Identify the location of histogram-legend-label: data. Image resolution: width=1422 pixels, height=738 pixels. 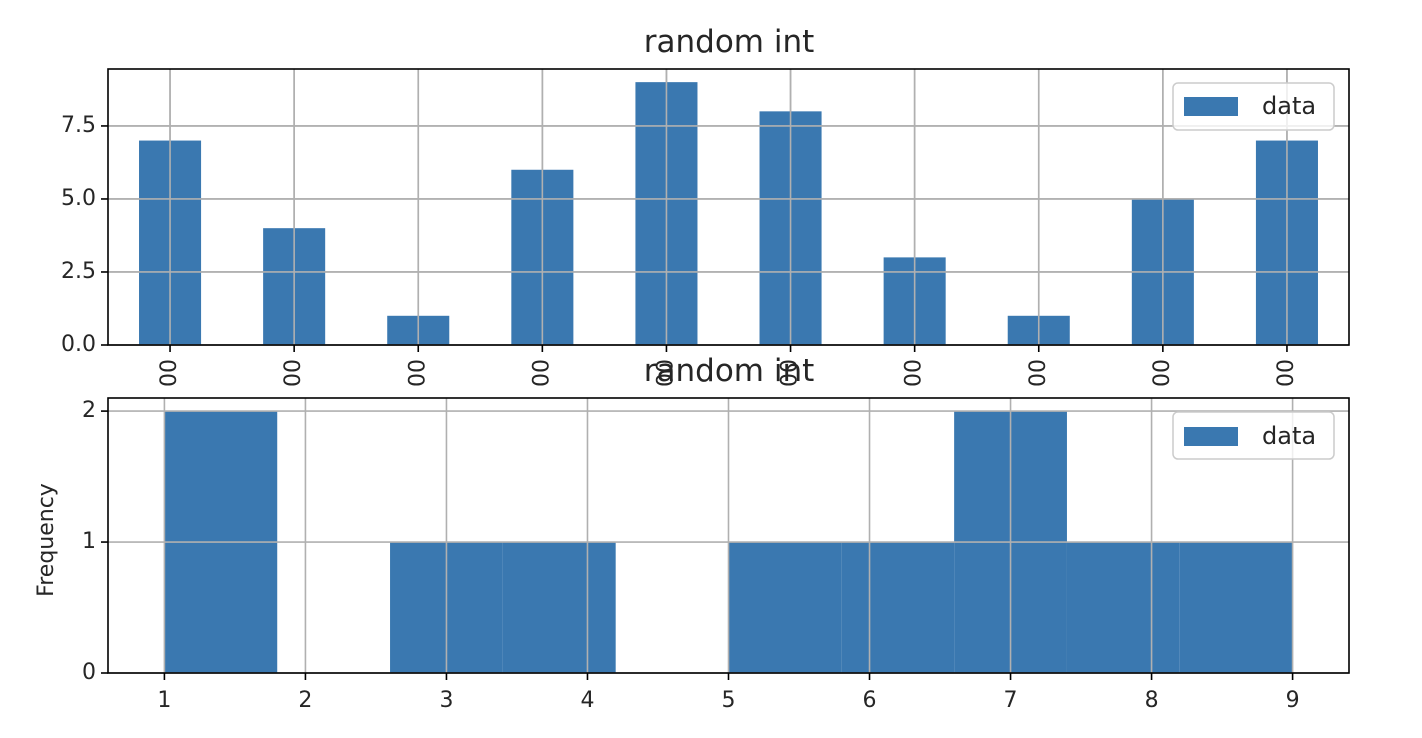
(1289, 436).